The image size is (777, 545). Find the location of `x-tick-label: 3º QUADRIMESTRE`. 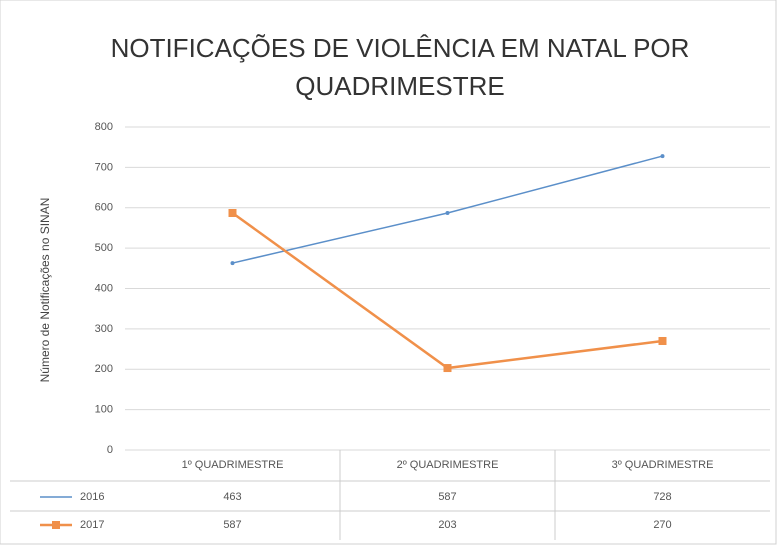

x-tick-label: 3º QUADRIMESTRE is located at coordinates (663, 465).